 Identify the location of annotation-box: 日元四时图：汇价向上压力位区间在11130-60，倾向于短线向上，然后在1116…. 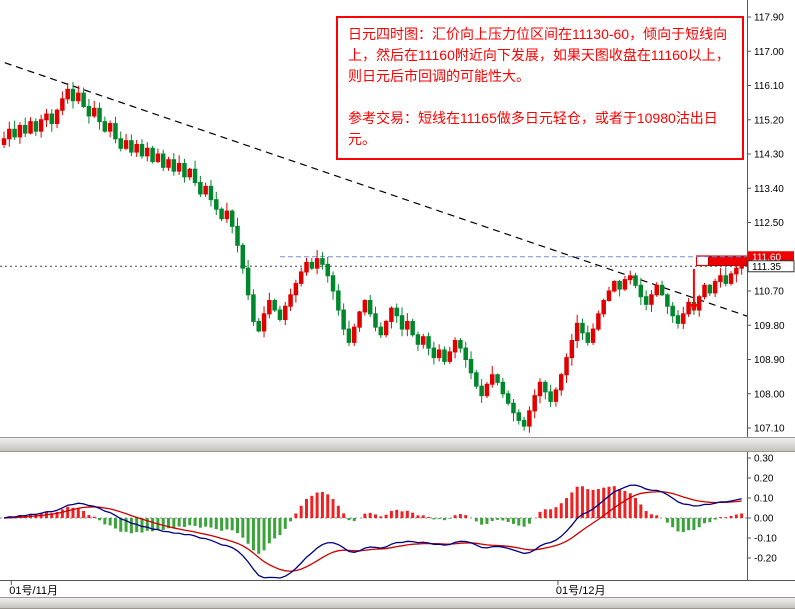
(540, 88).